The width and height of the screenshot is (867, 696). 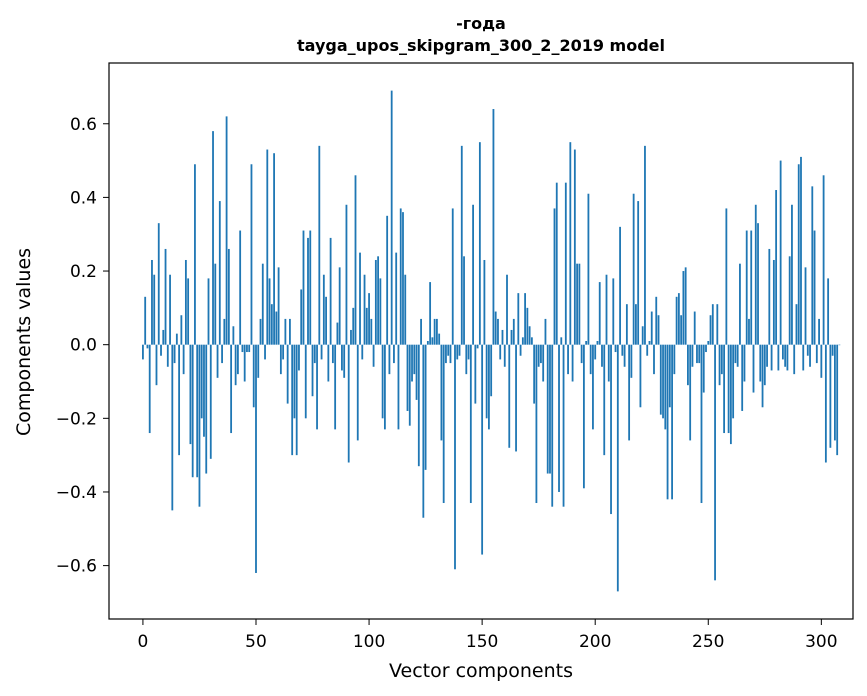 What do you see at coordinates (83, 125) in the screenshot?
I see `y-tick-label: 0.6` at bounding box center [83, 125].